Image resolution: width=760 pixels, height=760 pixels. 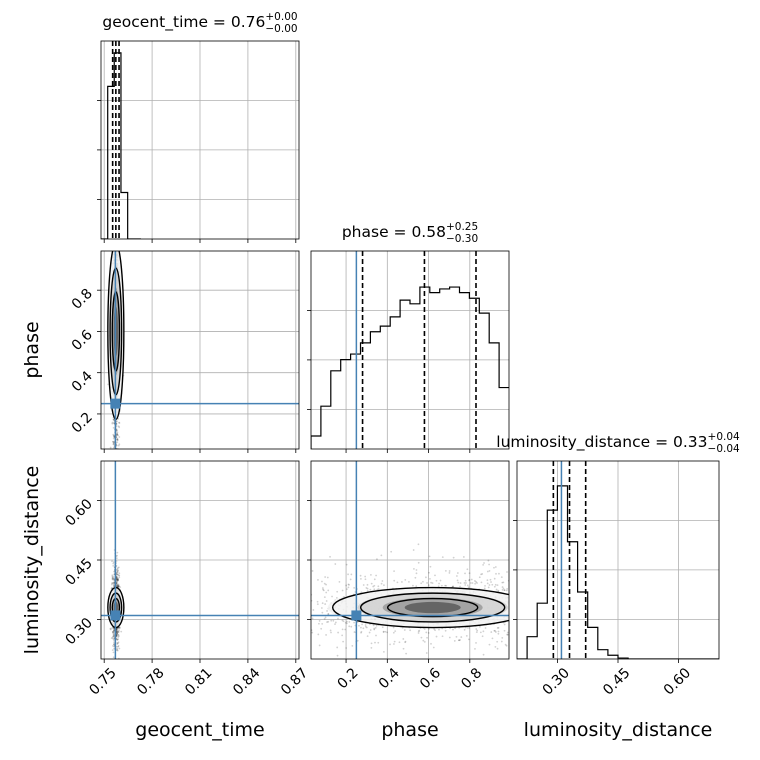 I want to click on scatter-panel-phase-luminosity_distance: 0.2 0.4 0.6 0.8, so click(x=408, y=576).